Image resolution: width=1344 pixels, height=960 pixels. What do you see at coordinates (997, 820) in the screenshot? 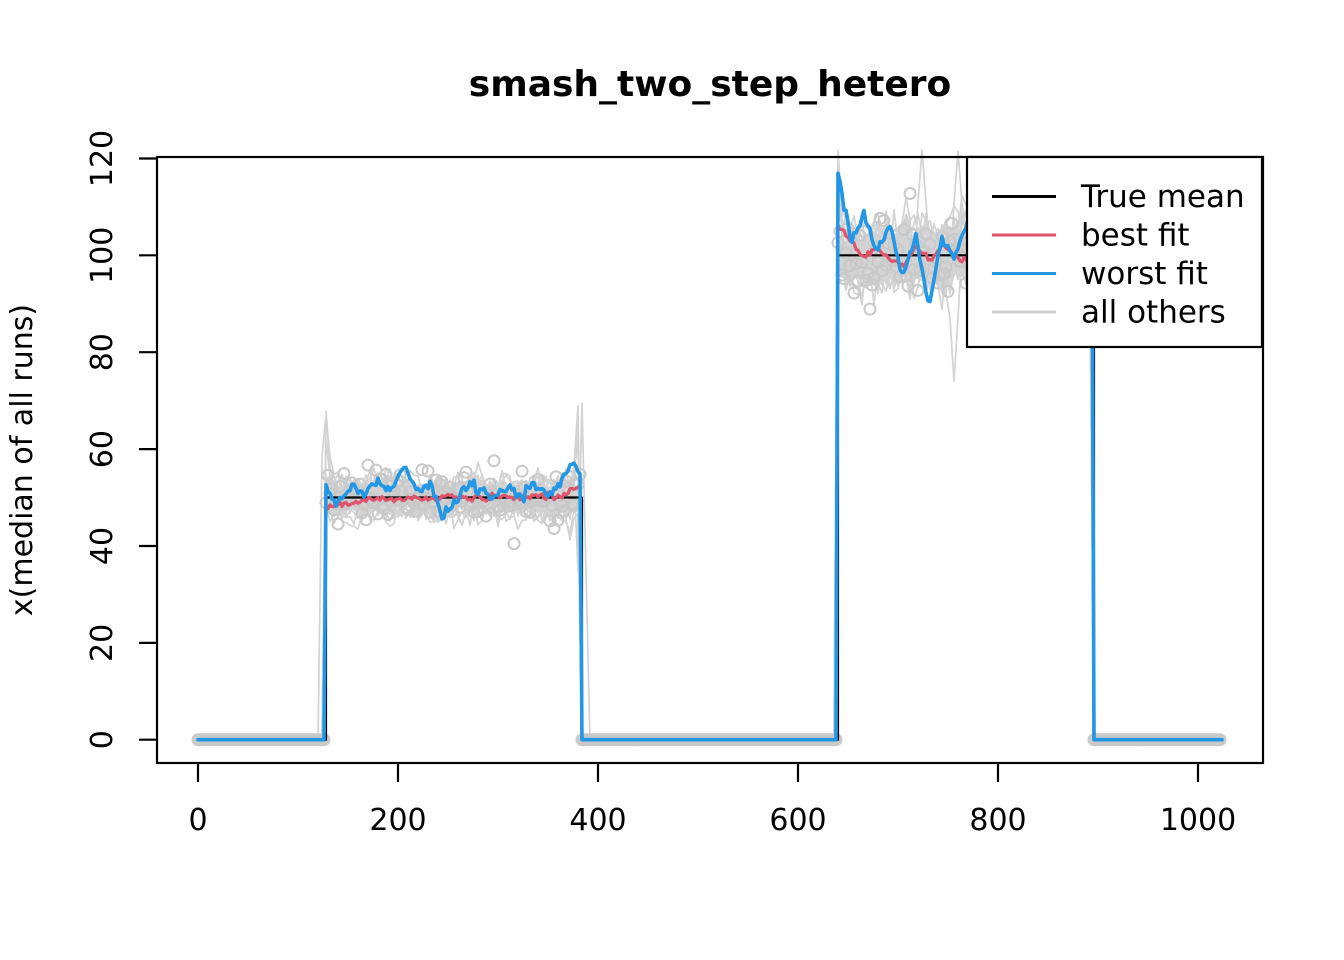
I see `x-axis-tick-label: 800` at bounding box center [997, 820].